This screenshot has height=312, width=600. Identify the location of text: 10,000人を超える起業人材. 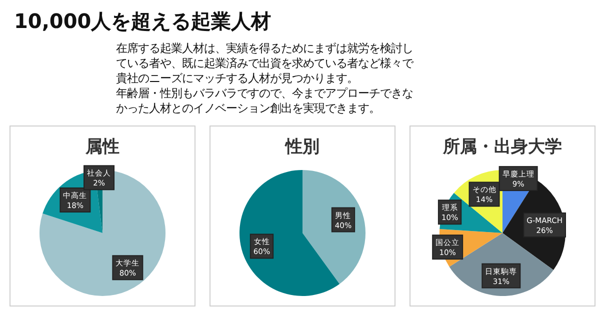
(143, 21).